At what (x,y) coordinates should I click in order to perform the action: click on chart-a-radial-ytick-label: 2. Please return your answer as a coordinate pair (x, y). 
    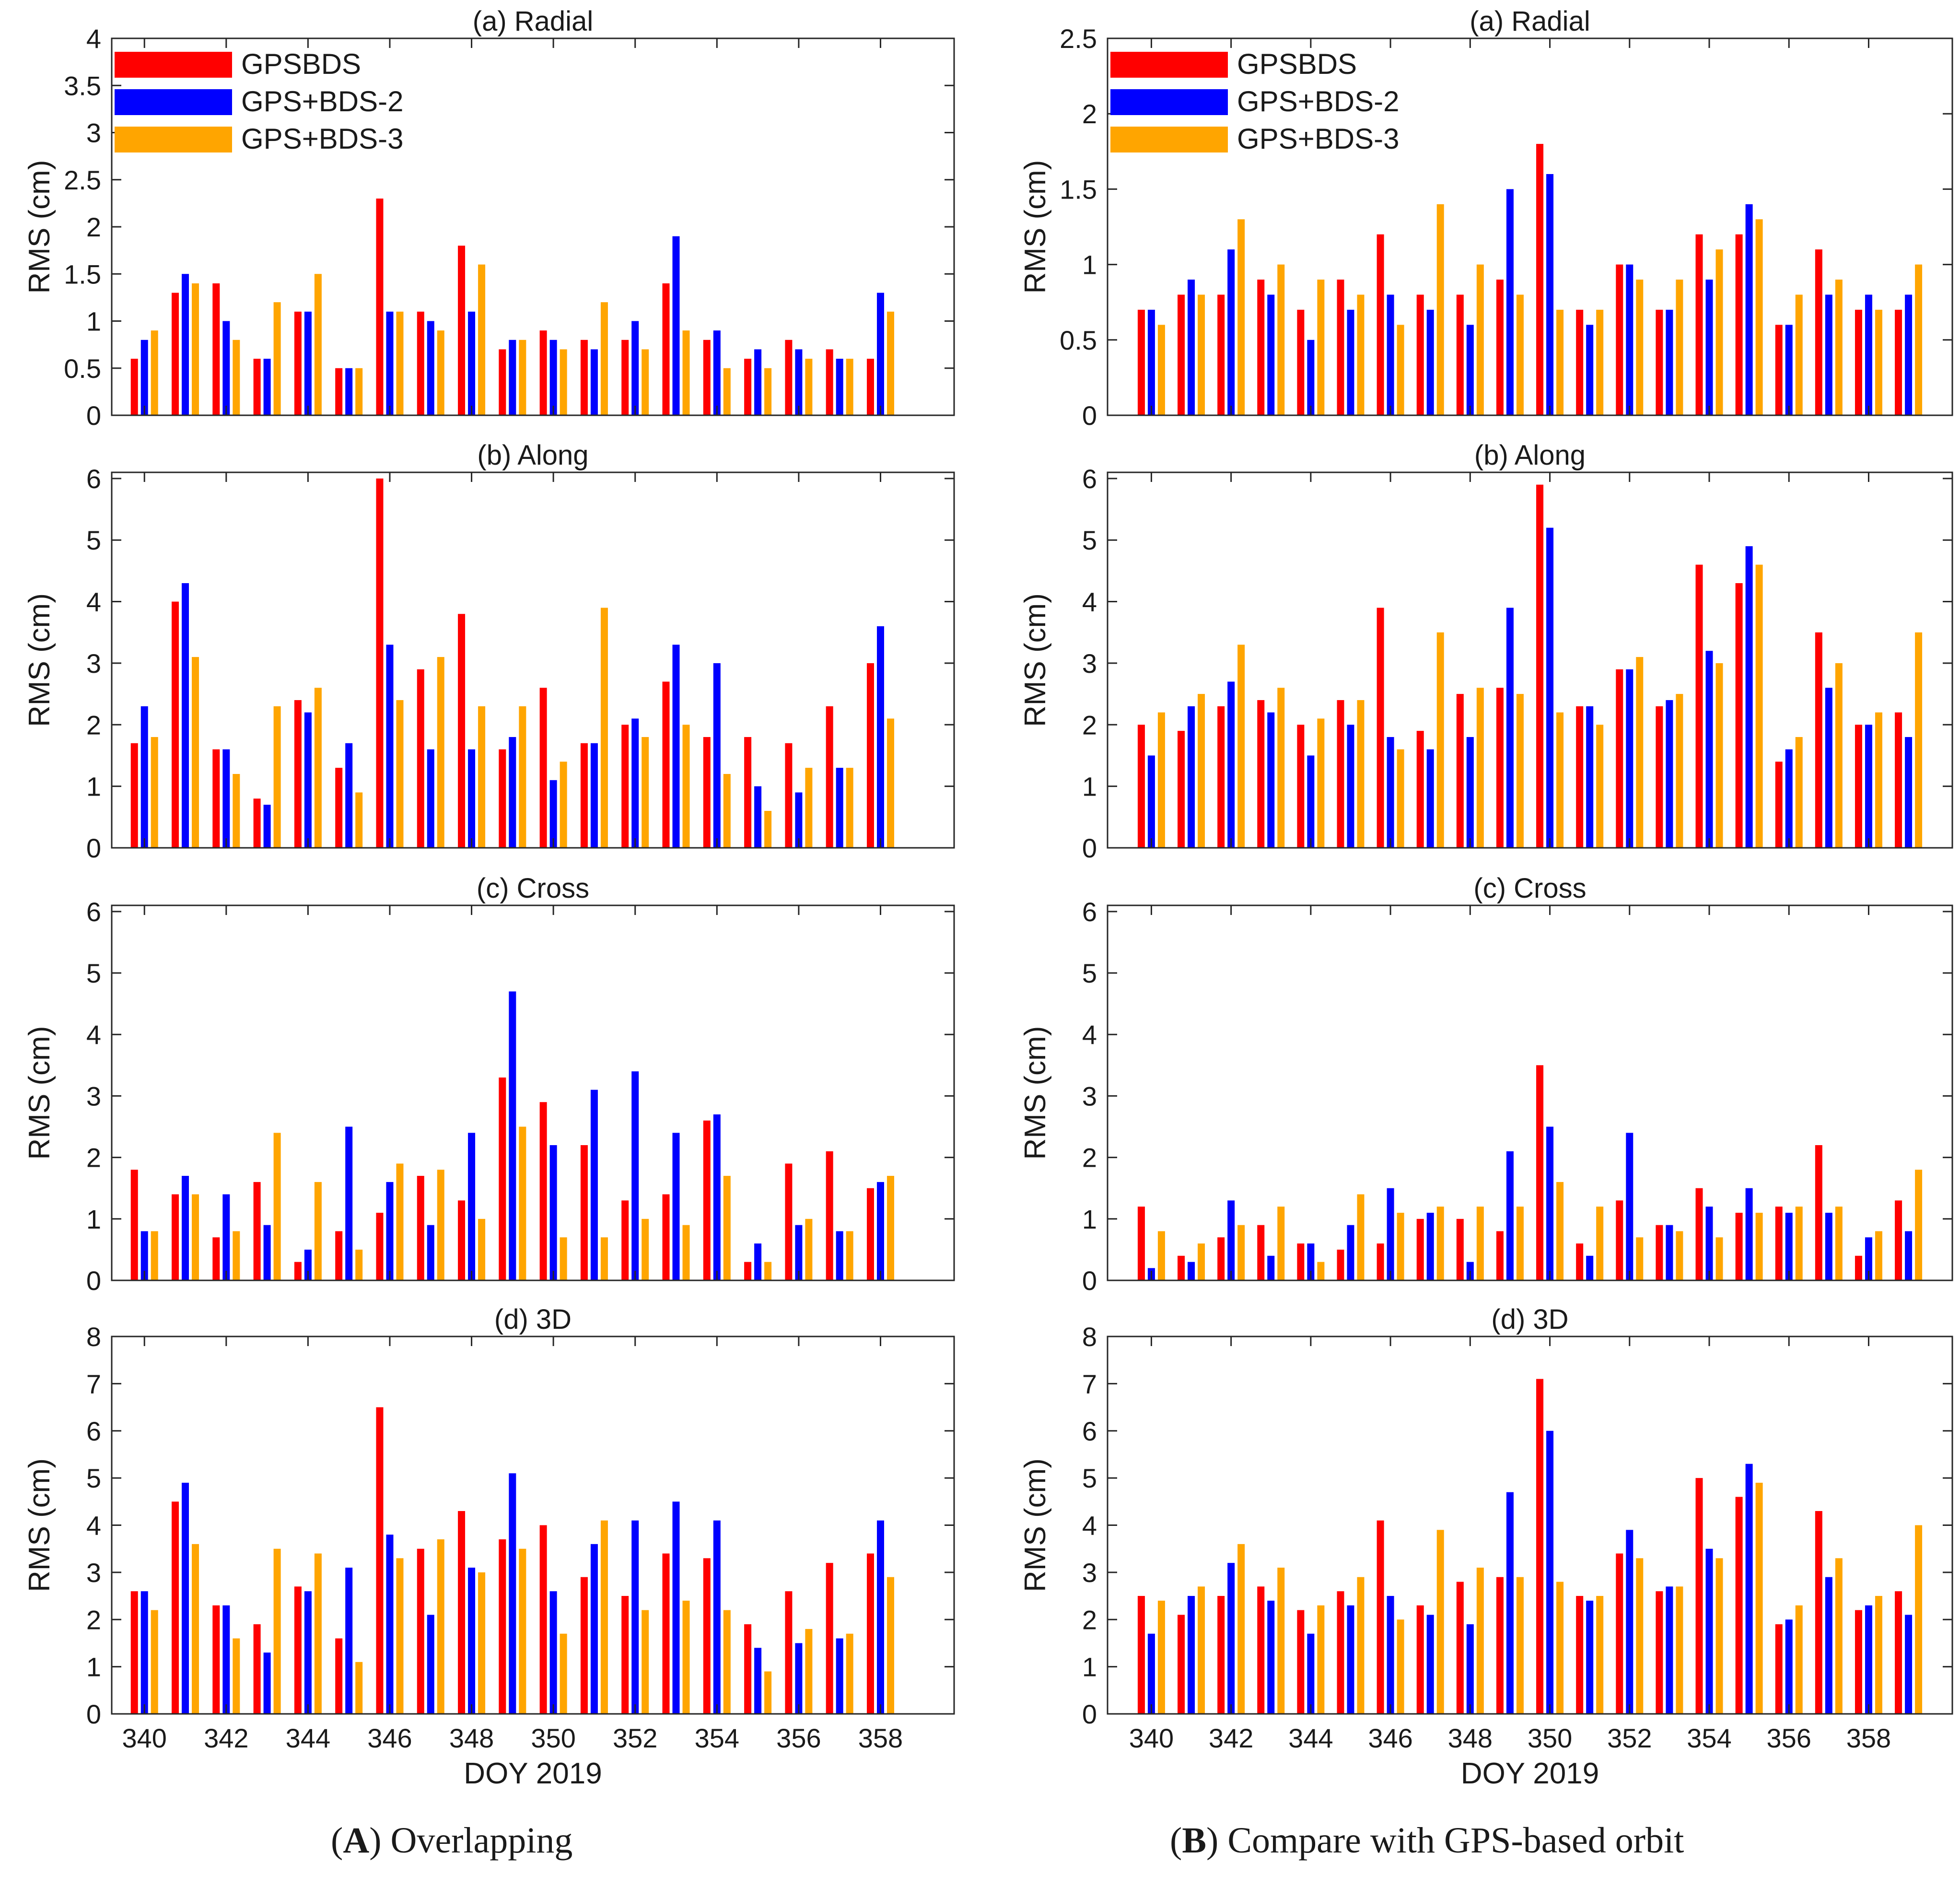
    Looking at the image, I should click on (93, 227).